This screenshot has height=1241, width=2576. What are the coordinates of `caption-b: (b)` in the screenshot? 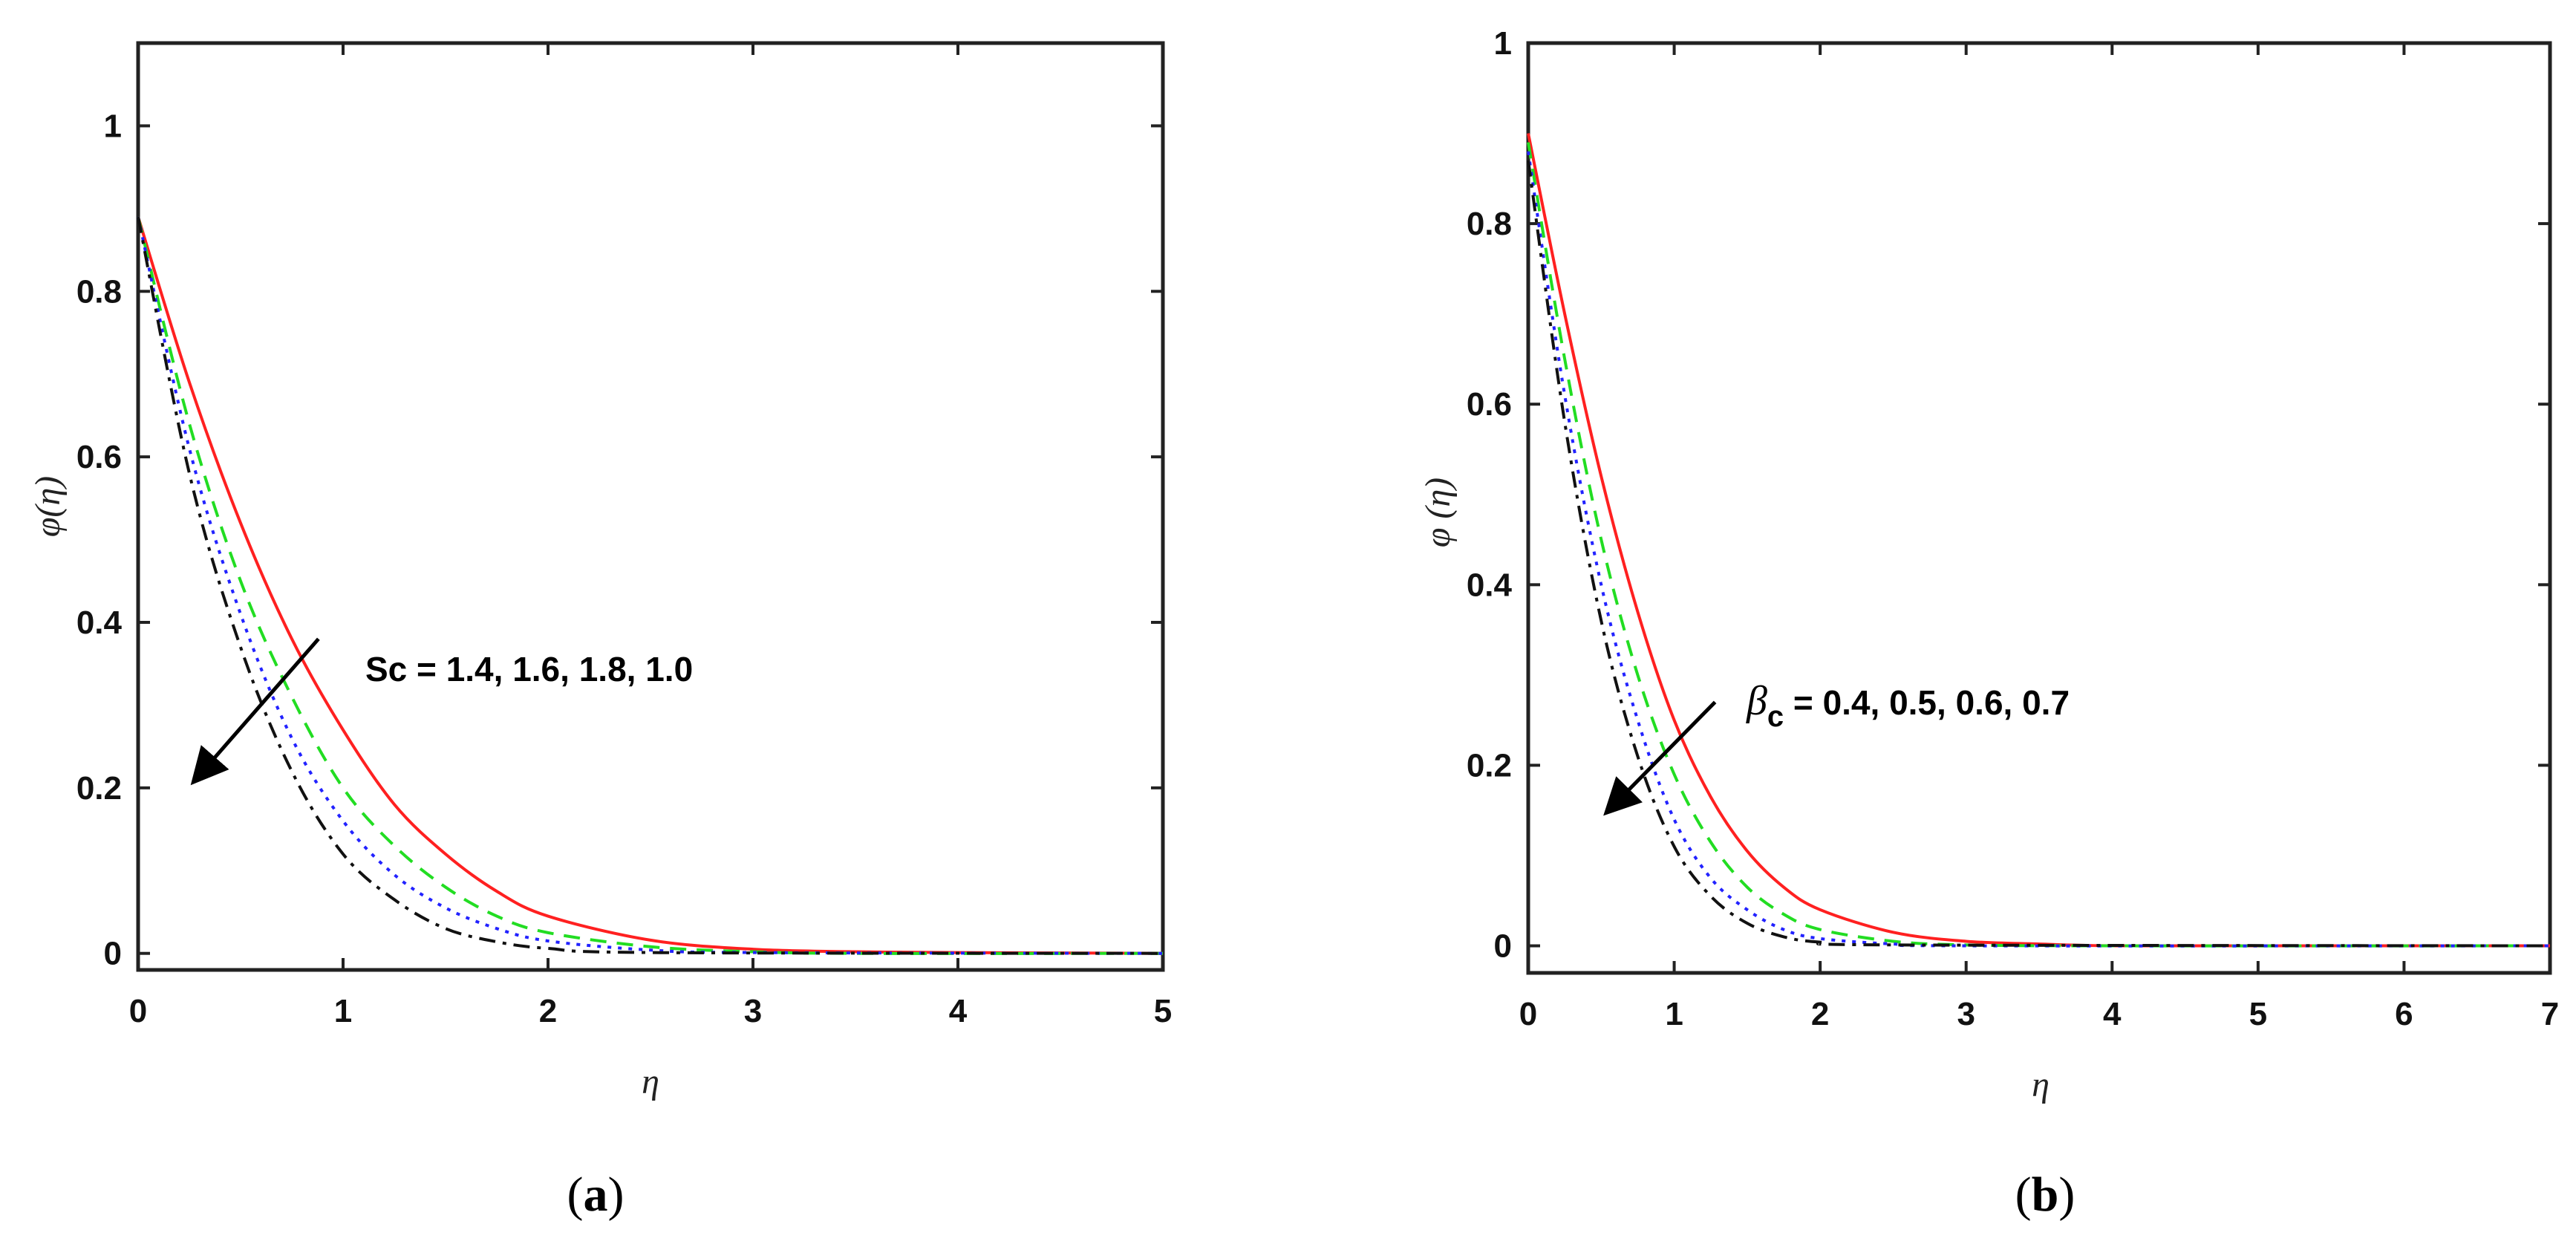 It's located at (2045, 1194).